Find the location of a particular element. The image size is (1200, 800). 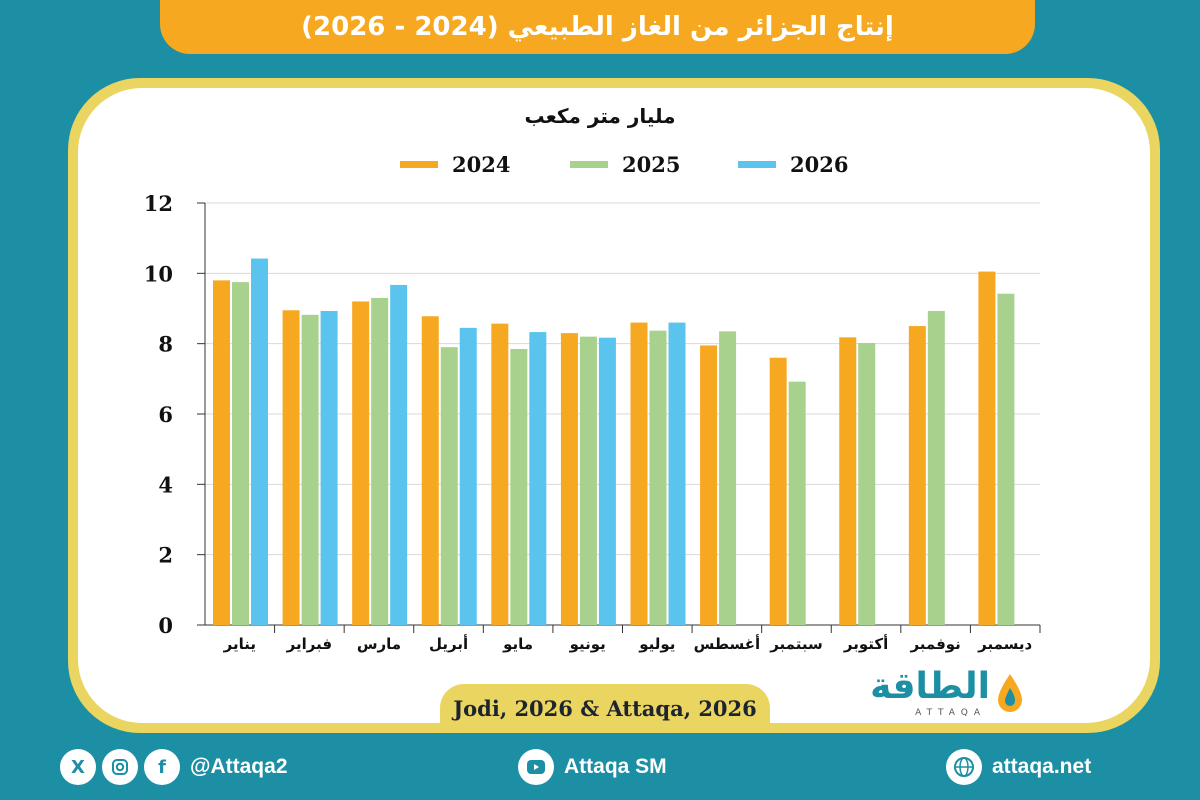

y-tick-label: 4 is located at coordinates (165, 484).